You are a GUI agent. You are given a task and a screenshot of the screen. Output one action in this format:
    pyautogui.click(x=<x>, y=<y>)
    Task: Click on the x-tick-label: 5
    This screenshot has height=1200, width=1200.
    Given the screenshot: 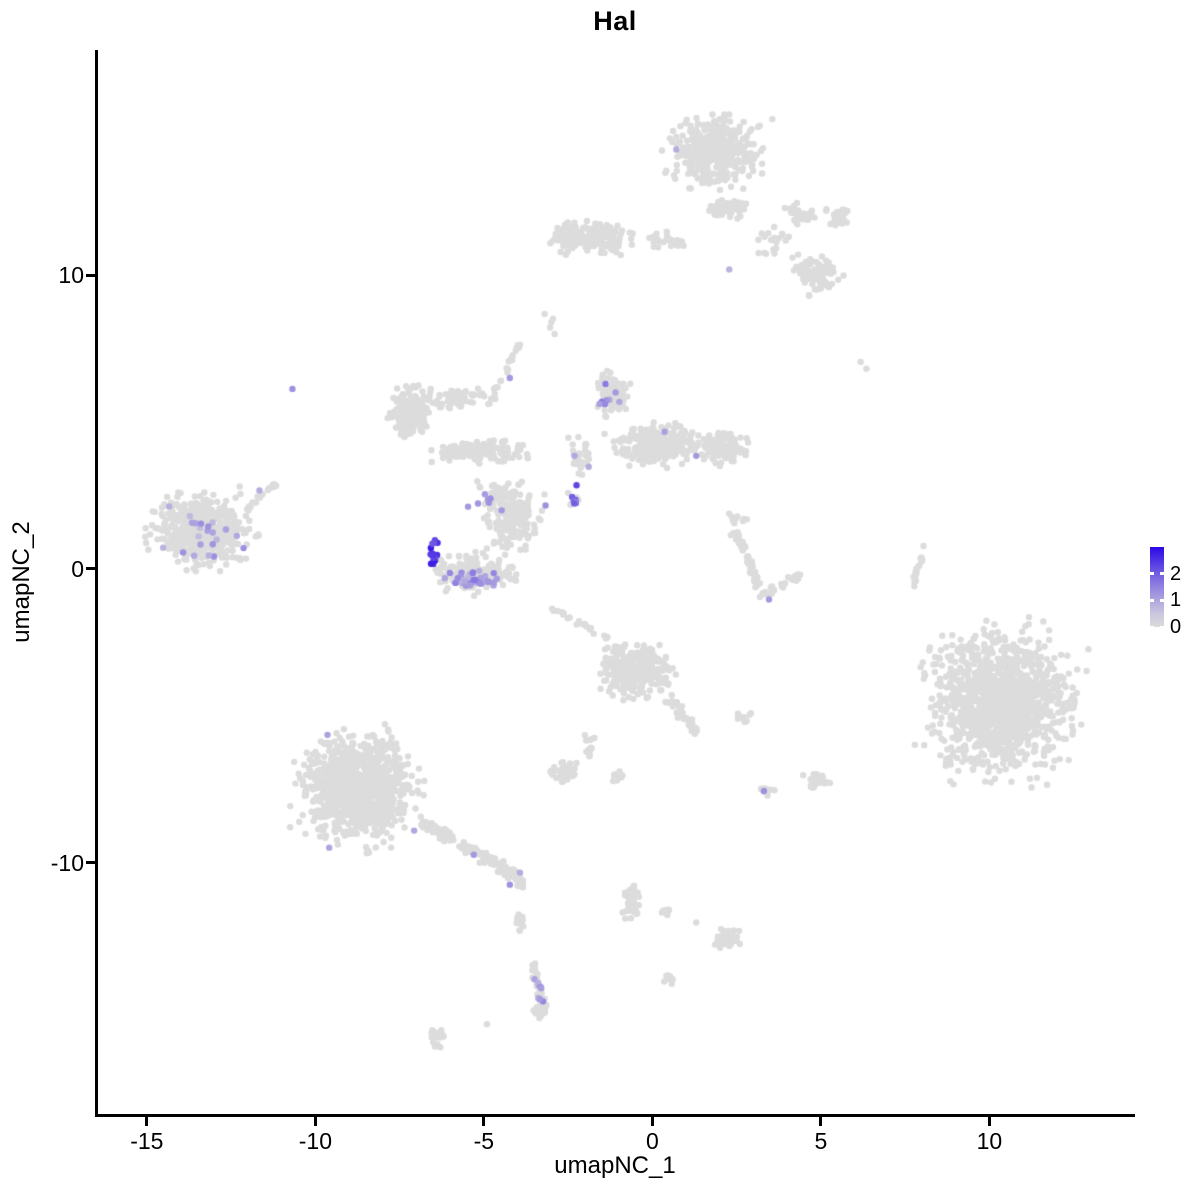 What is the action you would take?
    pyautogui.click(x=821, y=1141)
    